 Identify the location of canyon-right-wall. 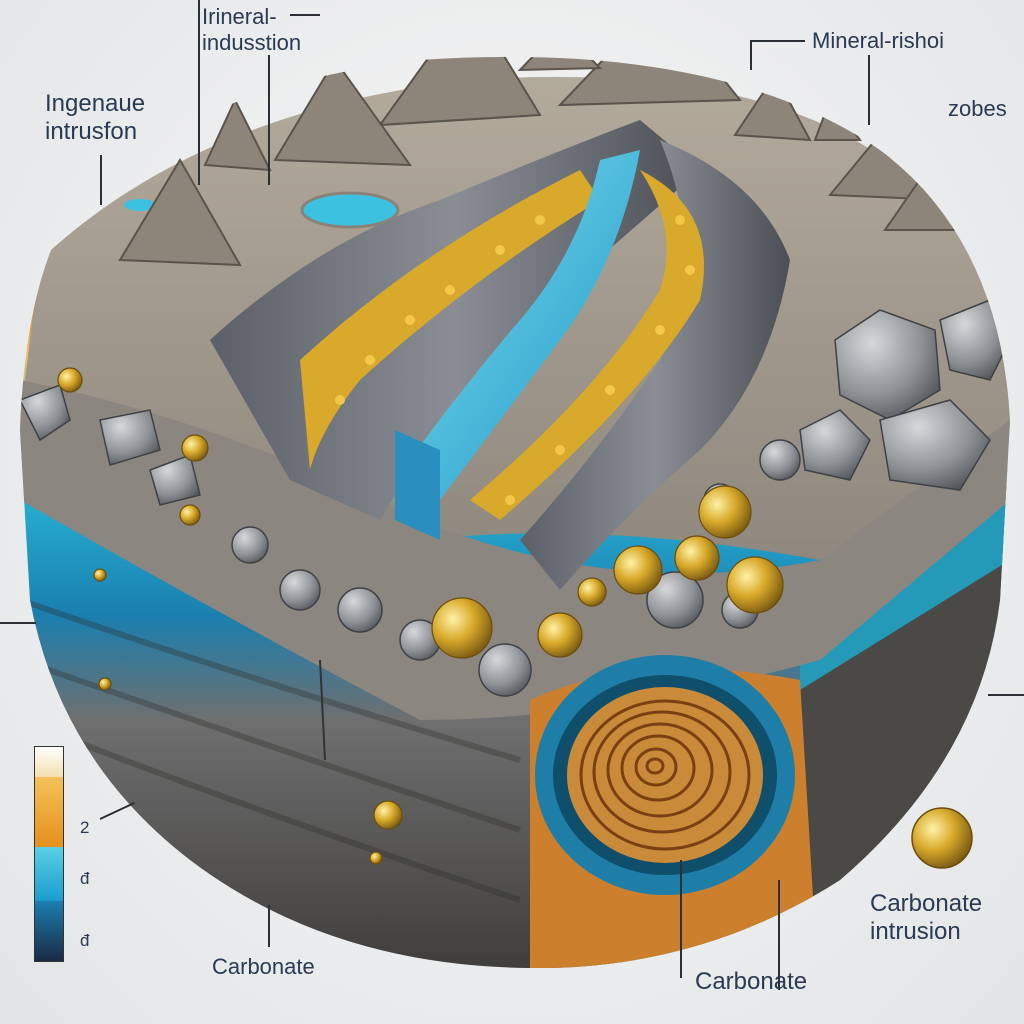
(655, 365).